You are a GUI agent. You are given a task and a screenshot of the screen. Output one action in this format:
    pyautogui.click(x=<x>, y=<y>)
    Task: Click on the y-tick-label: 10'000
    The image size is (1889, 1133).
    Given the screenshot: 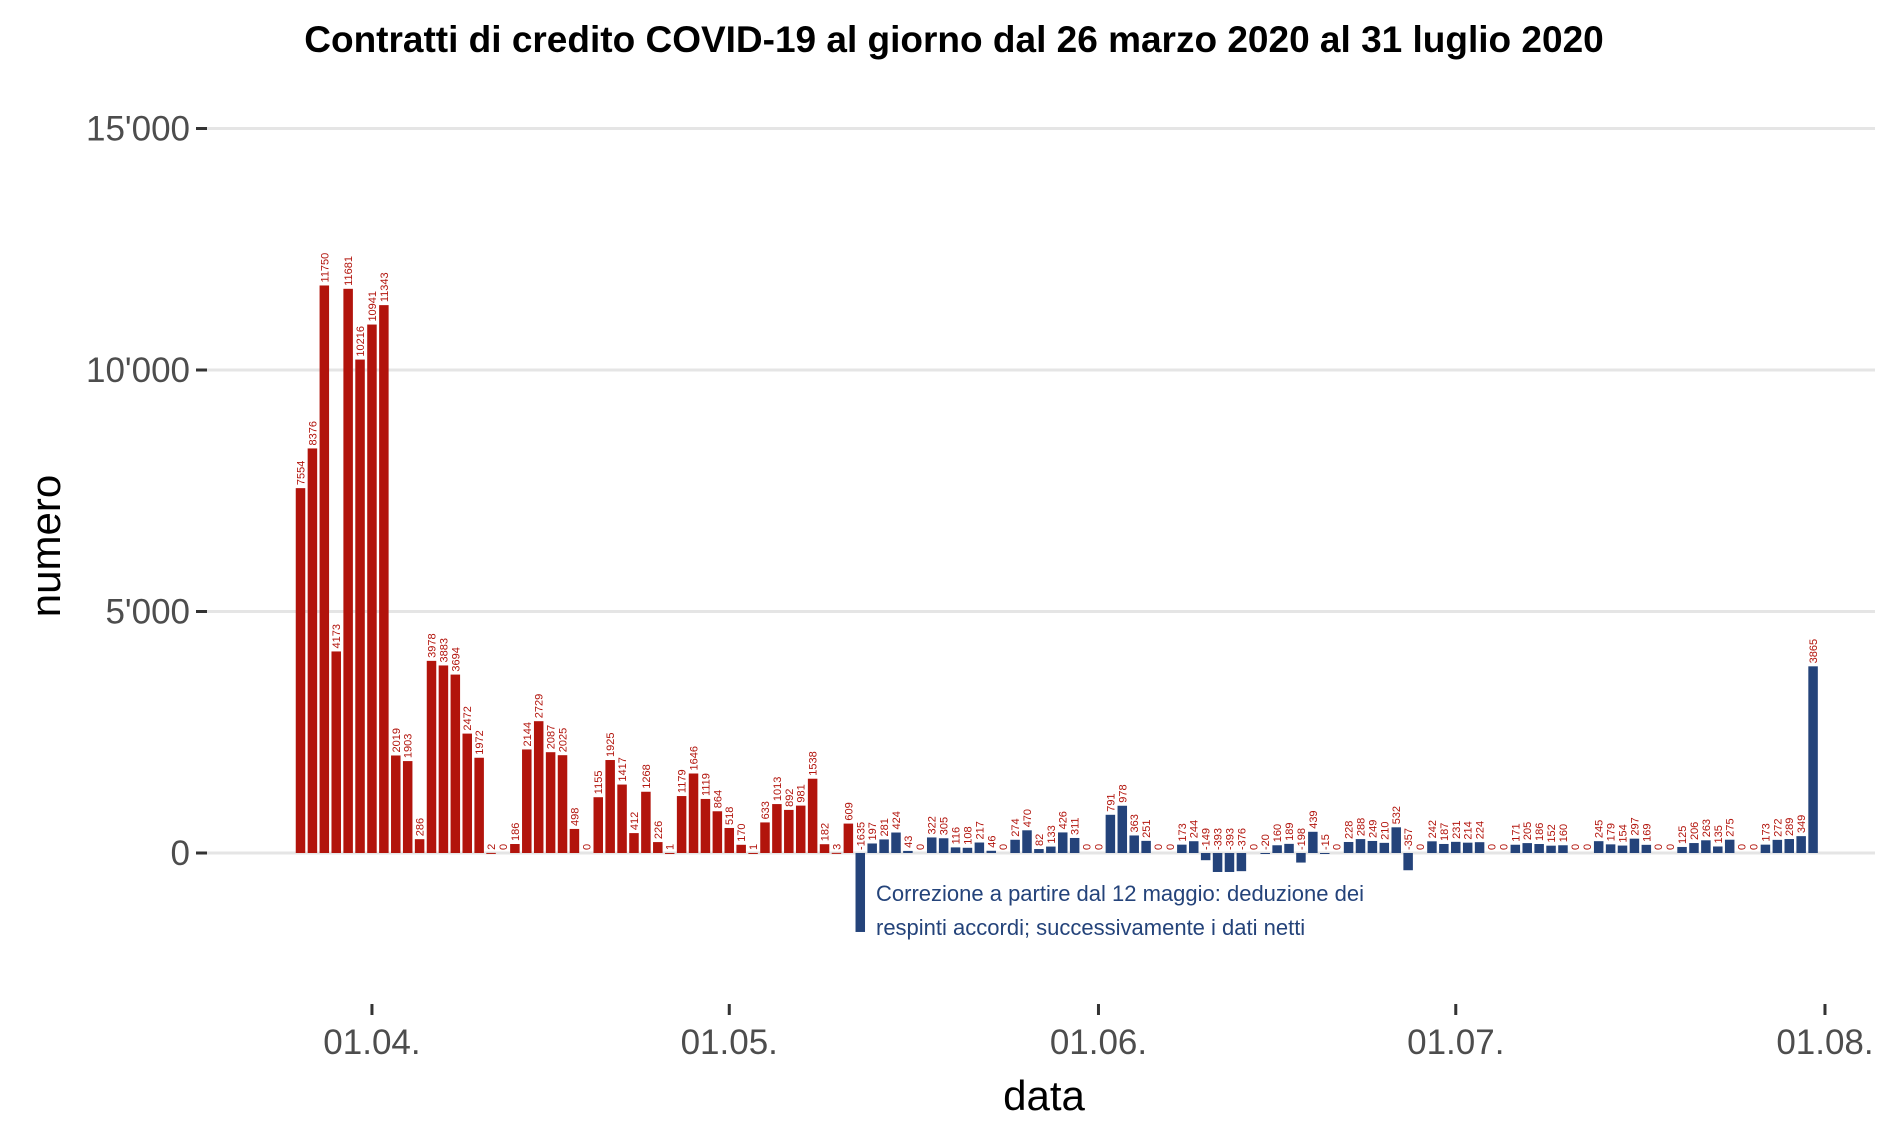 What is the action you would take?
    pyautogui.click(x=138, y=370)
    